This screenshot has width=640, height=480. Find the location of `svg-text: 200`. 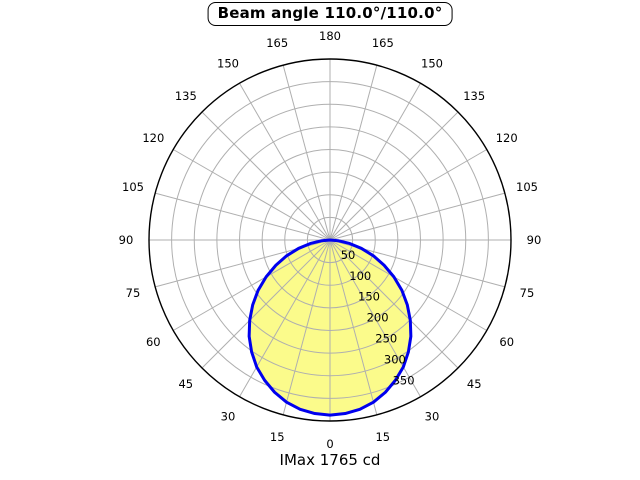

svg-text: 200 is located at coordinates (378, 318).